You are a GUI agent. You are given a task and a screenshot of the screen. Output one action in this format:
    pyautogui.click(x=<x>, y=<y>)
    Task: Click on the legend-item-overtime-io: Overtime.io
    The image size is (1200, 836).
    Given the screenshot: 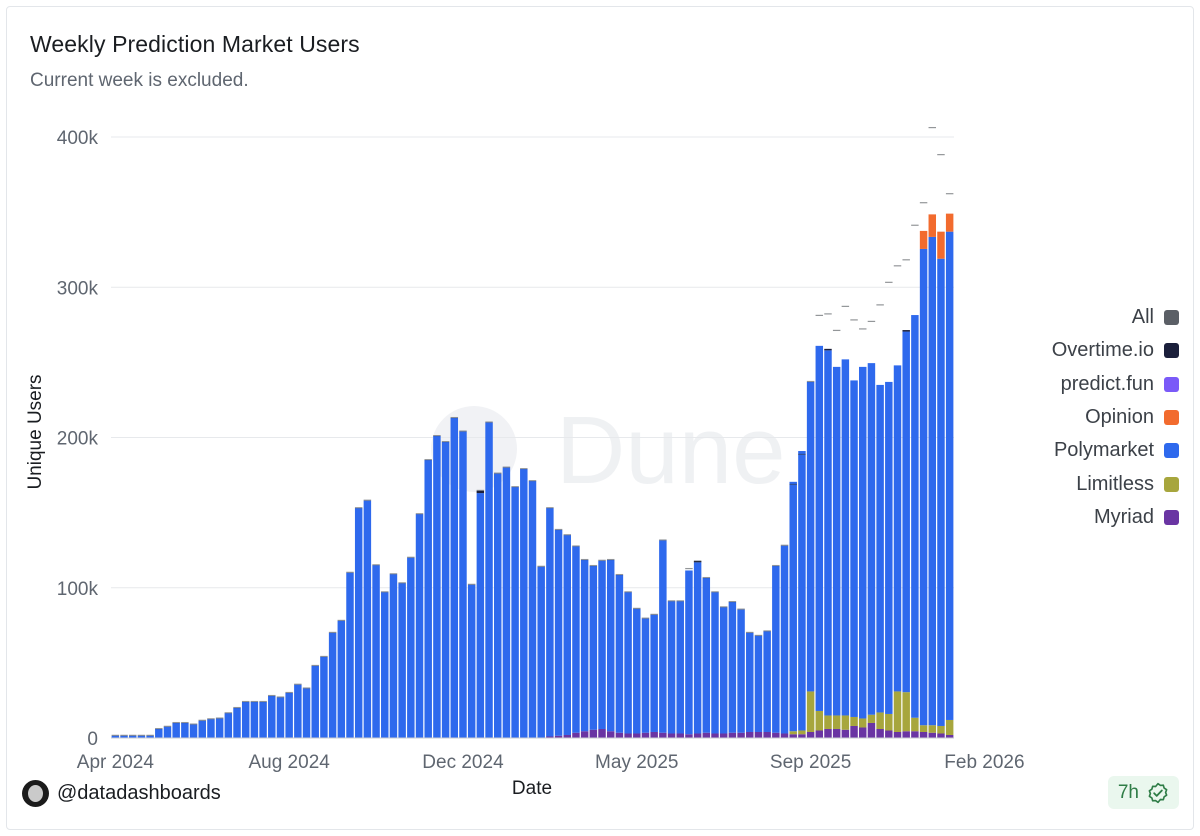 What is the action you would take?
    pyautogui.click(x=1115, y=350)
    